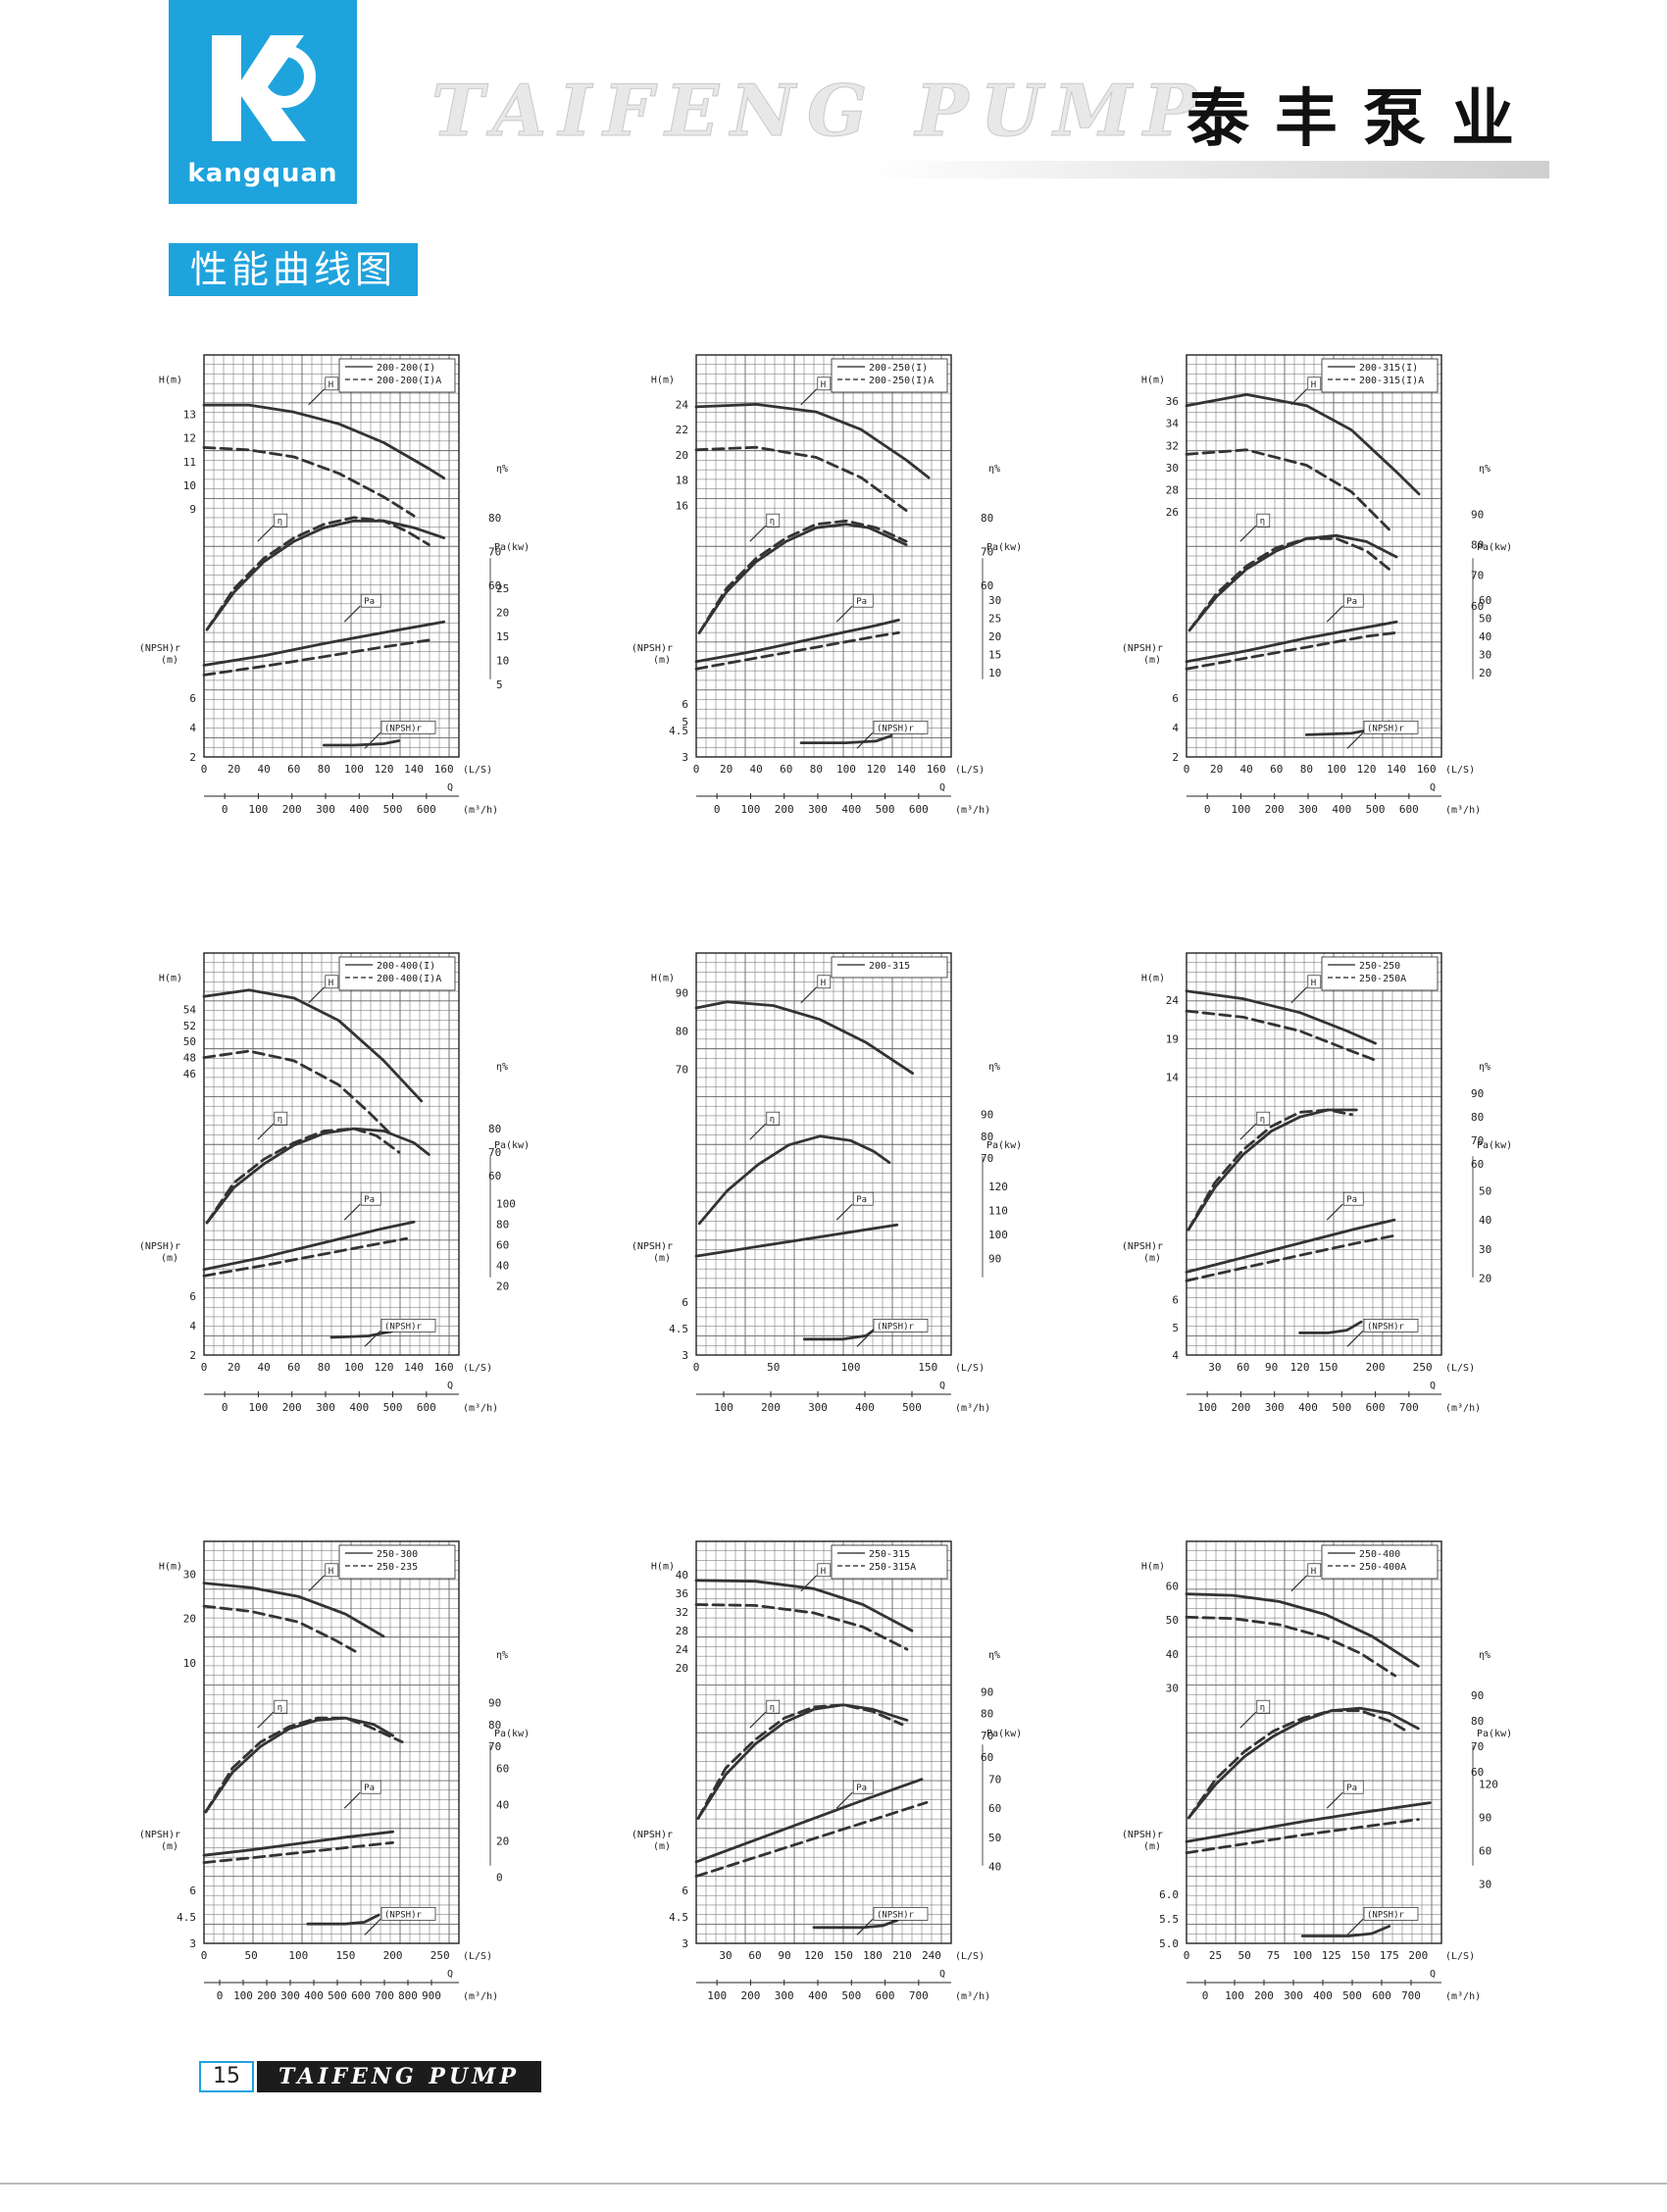  I want to click on head-tick-label: 50, so click(1172, 1621).